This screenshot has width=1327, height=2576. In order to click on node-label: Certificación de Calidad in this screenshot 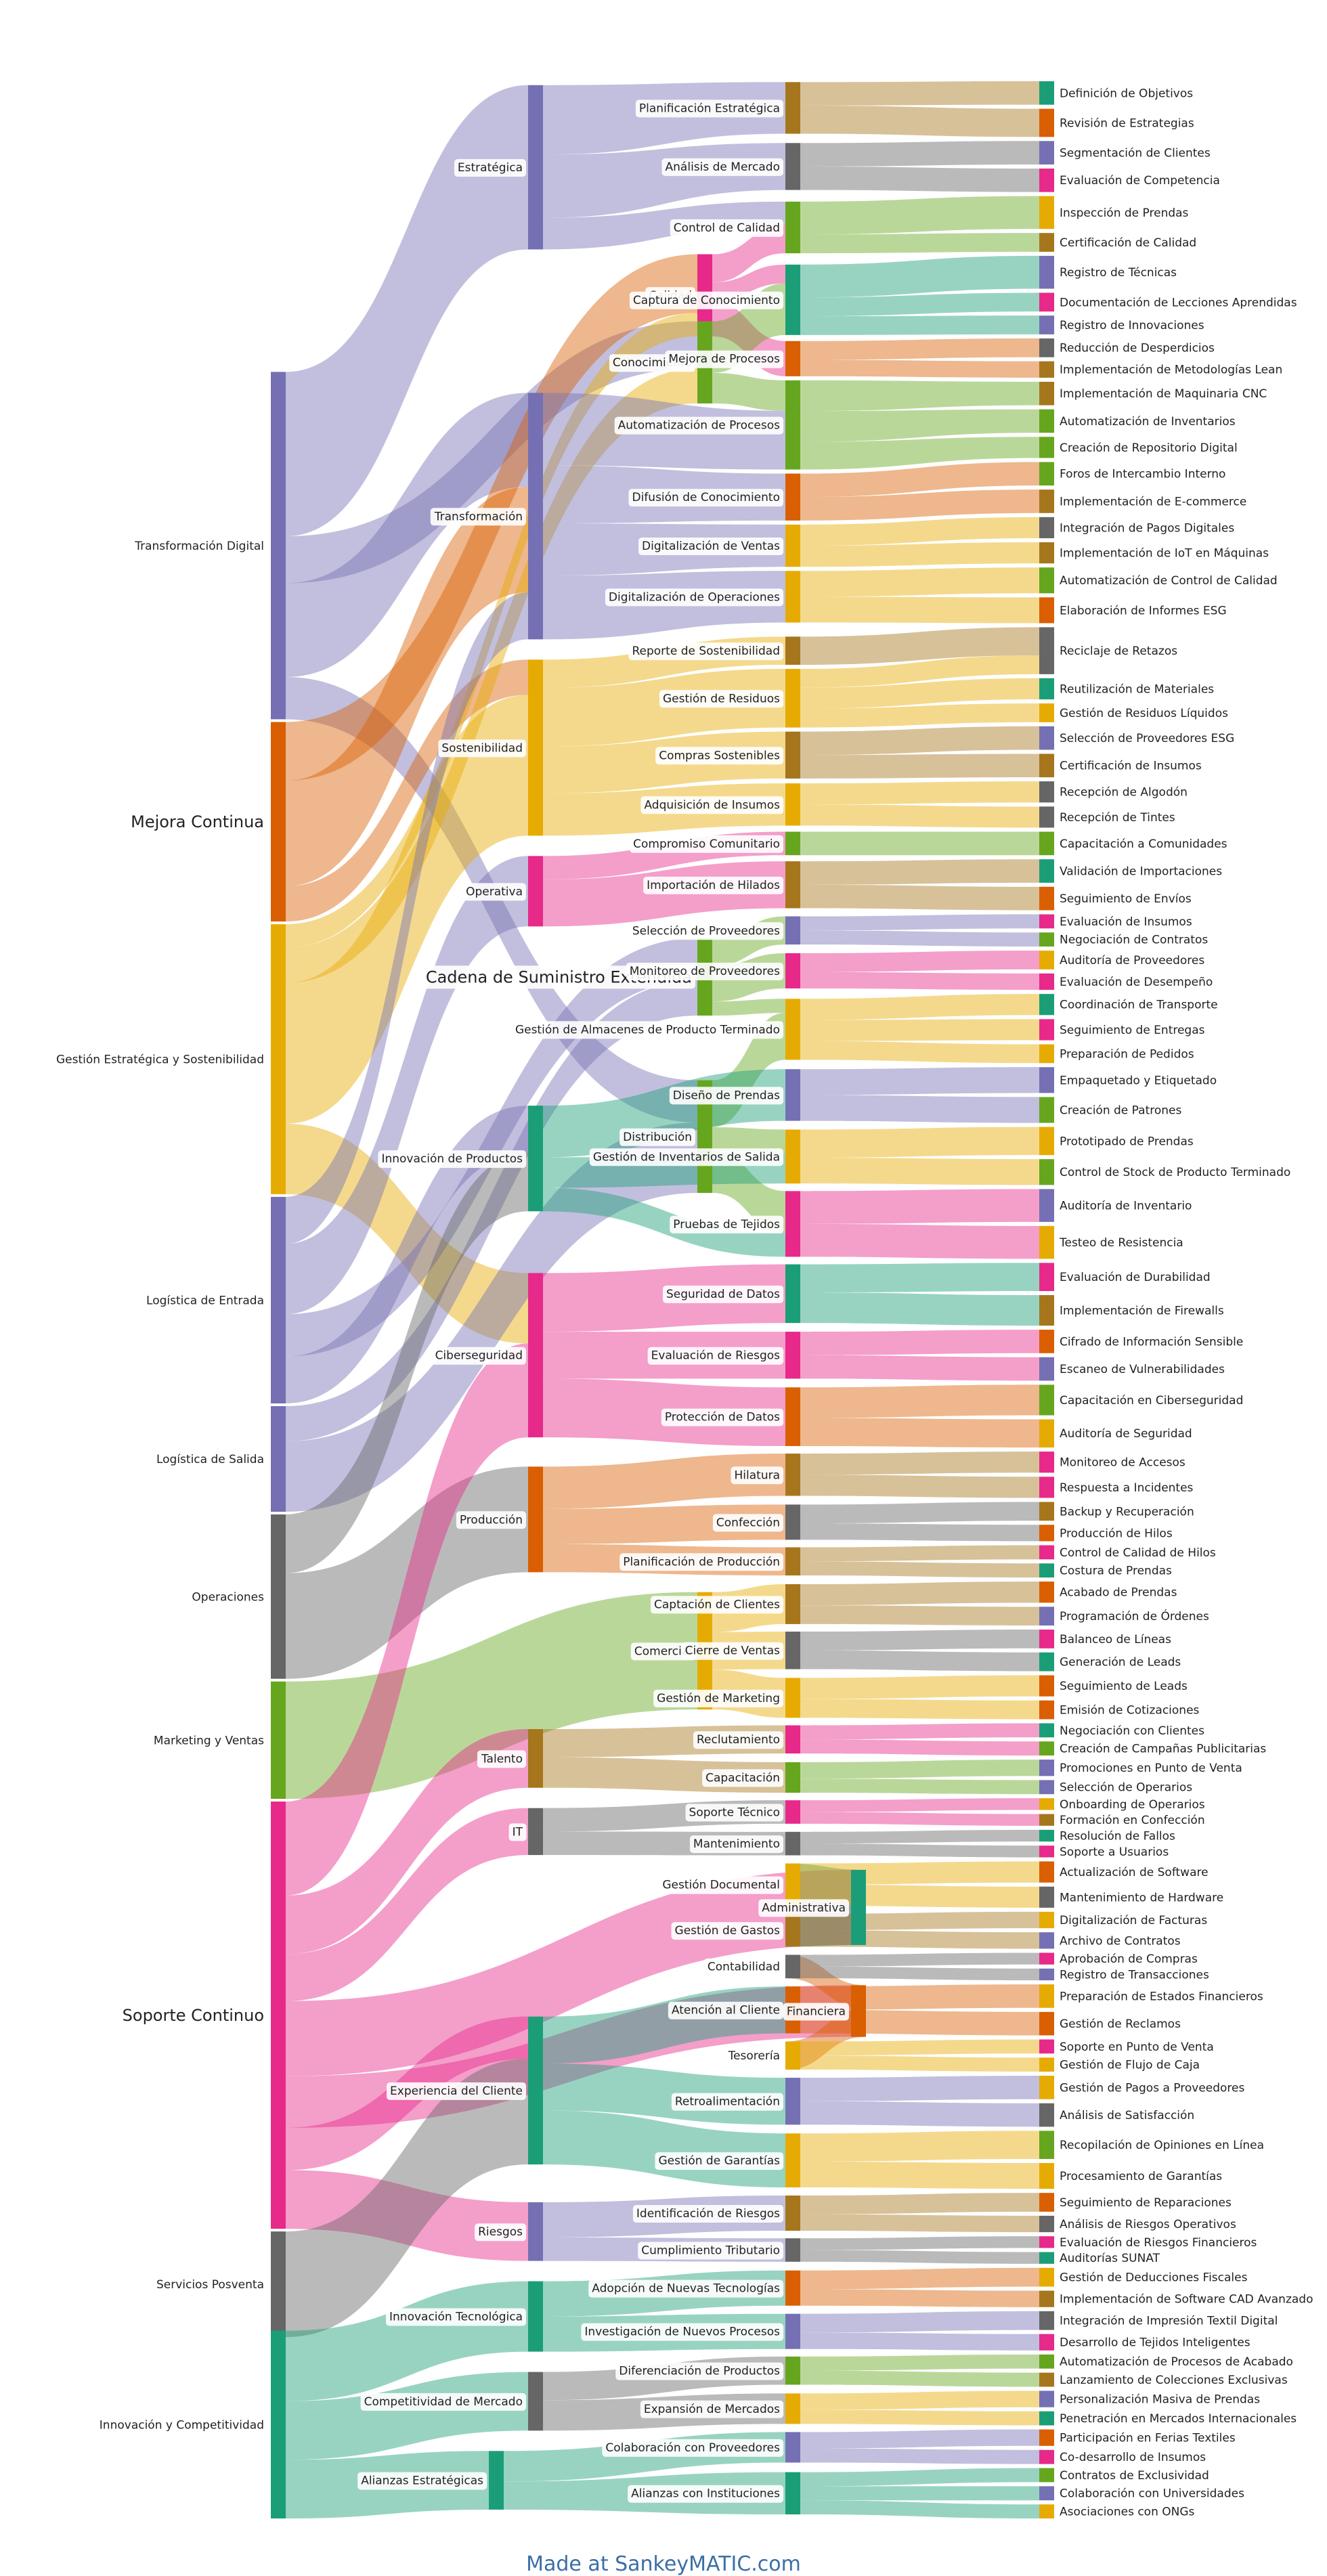, I will do `click(1128, 243)`.